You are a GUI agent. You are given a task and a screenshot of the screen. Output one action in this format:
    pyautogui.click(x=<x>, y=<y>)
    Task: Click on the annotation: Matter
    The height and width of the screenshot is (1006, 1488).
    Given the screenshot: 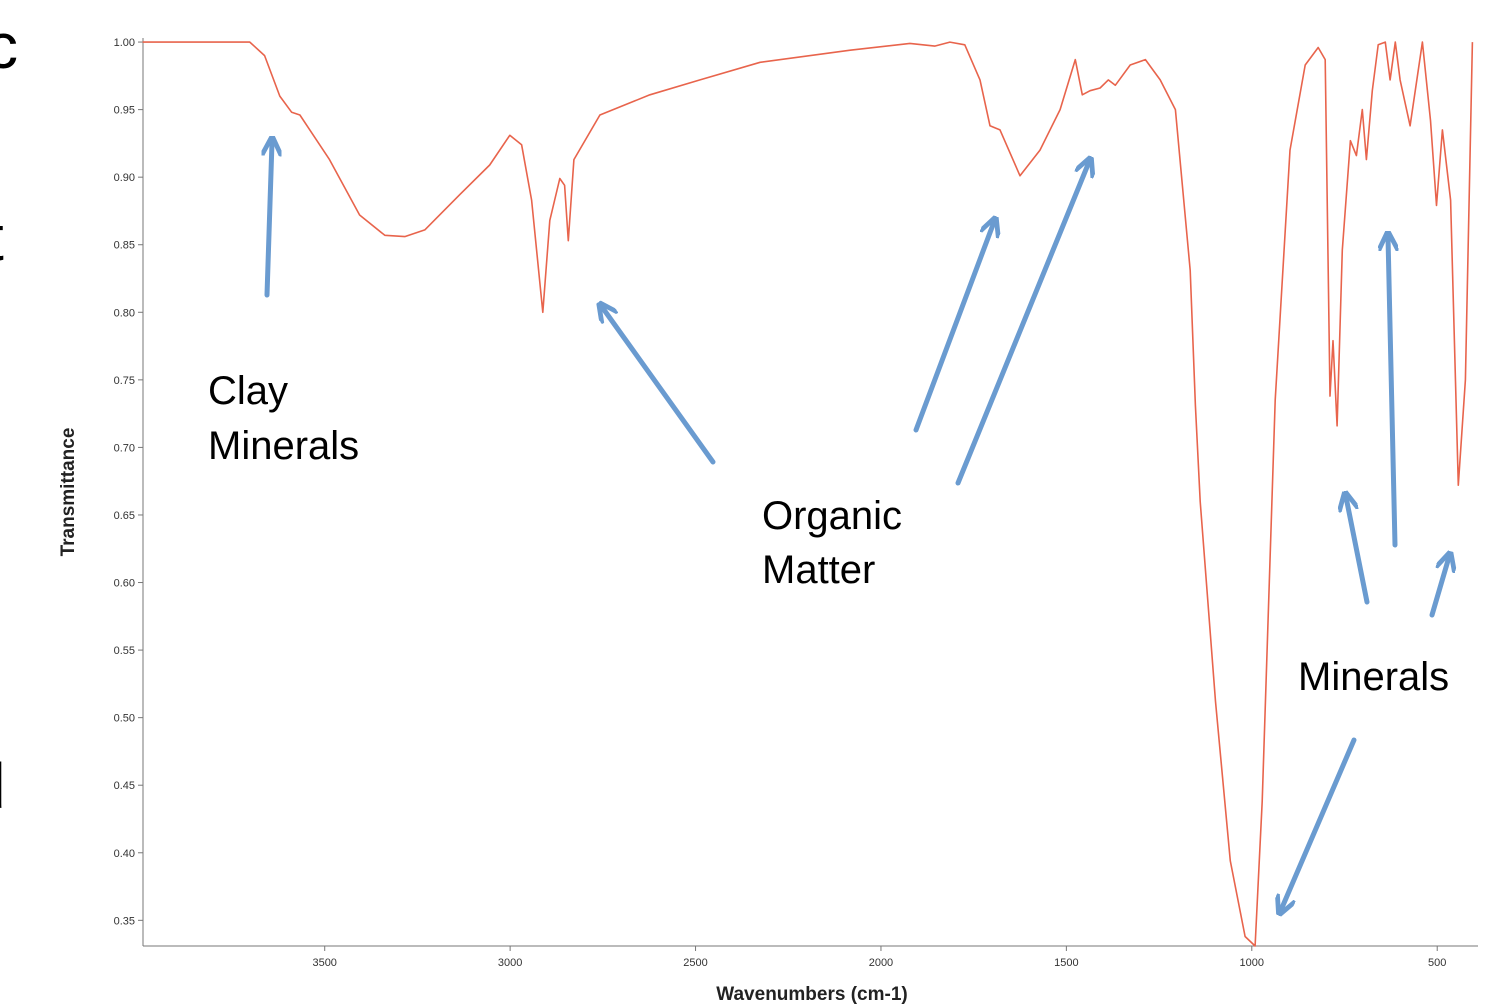 What is the action you would take?
    pyautogui.click(x=818, y=570)
    